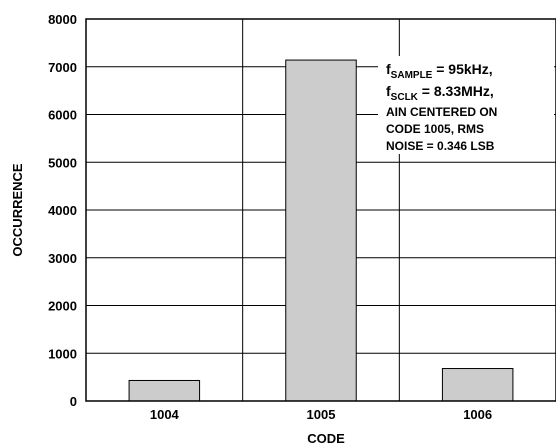 The height and width of the screenshot is (447, 556). Describe the element at coordinates (62, 306) in the screenshot. I see `y-tick-label: 2000` at that location.